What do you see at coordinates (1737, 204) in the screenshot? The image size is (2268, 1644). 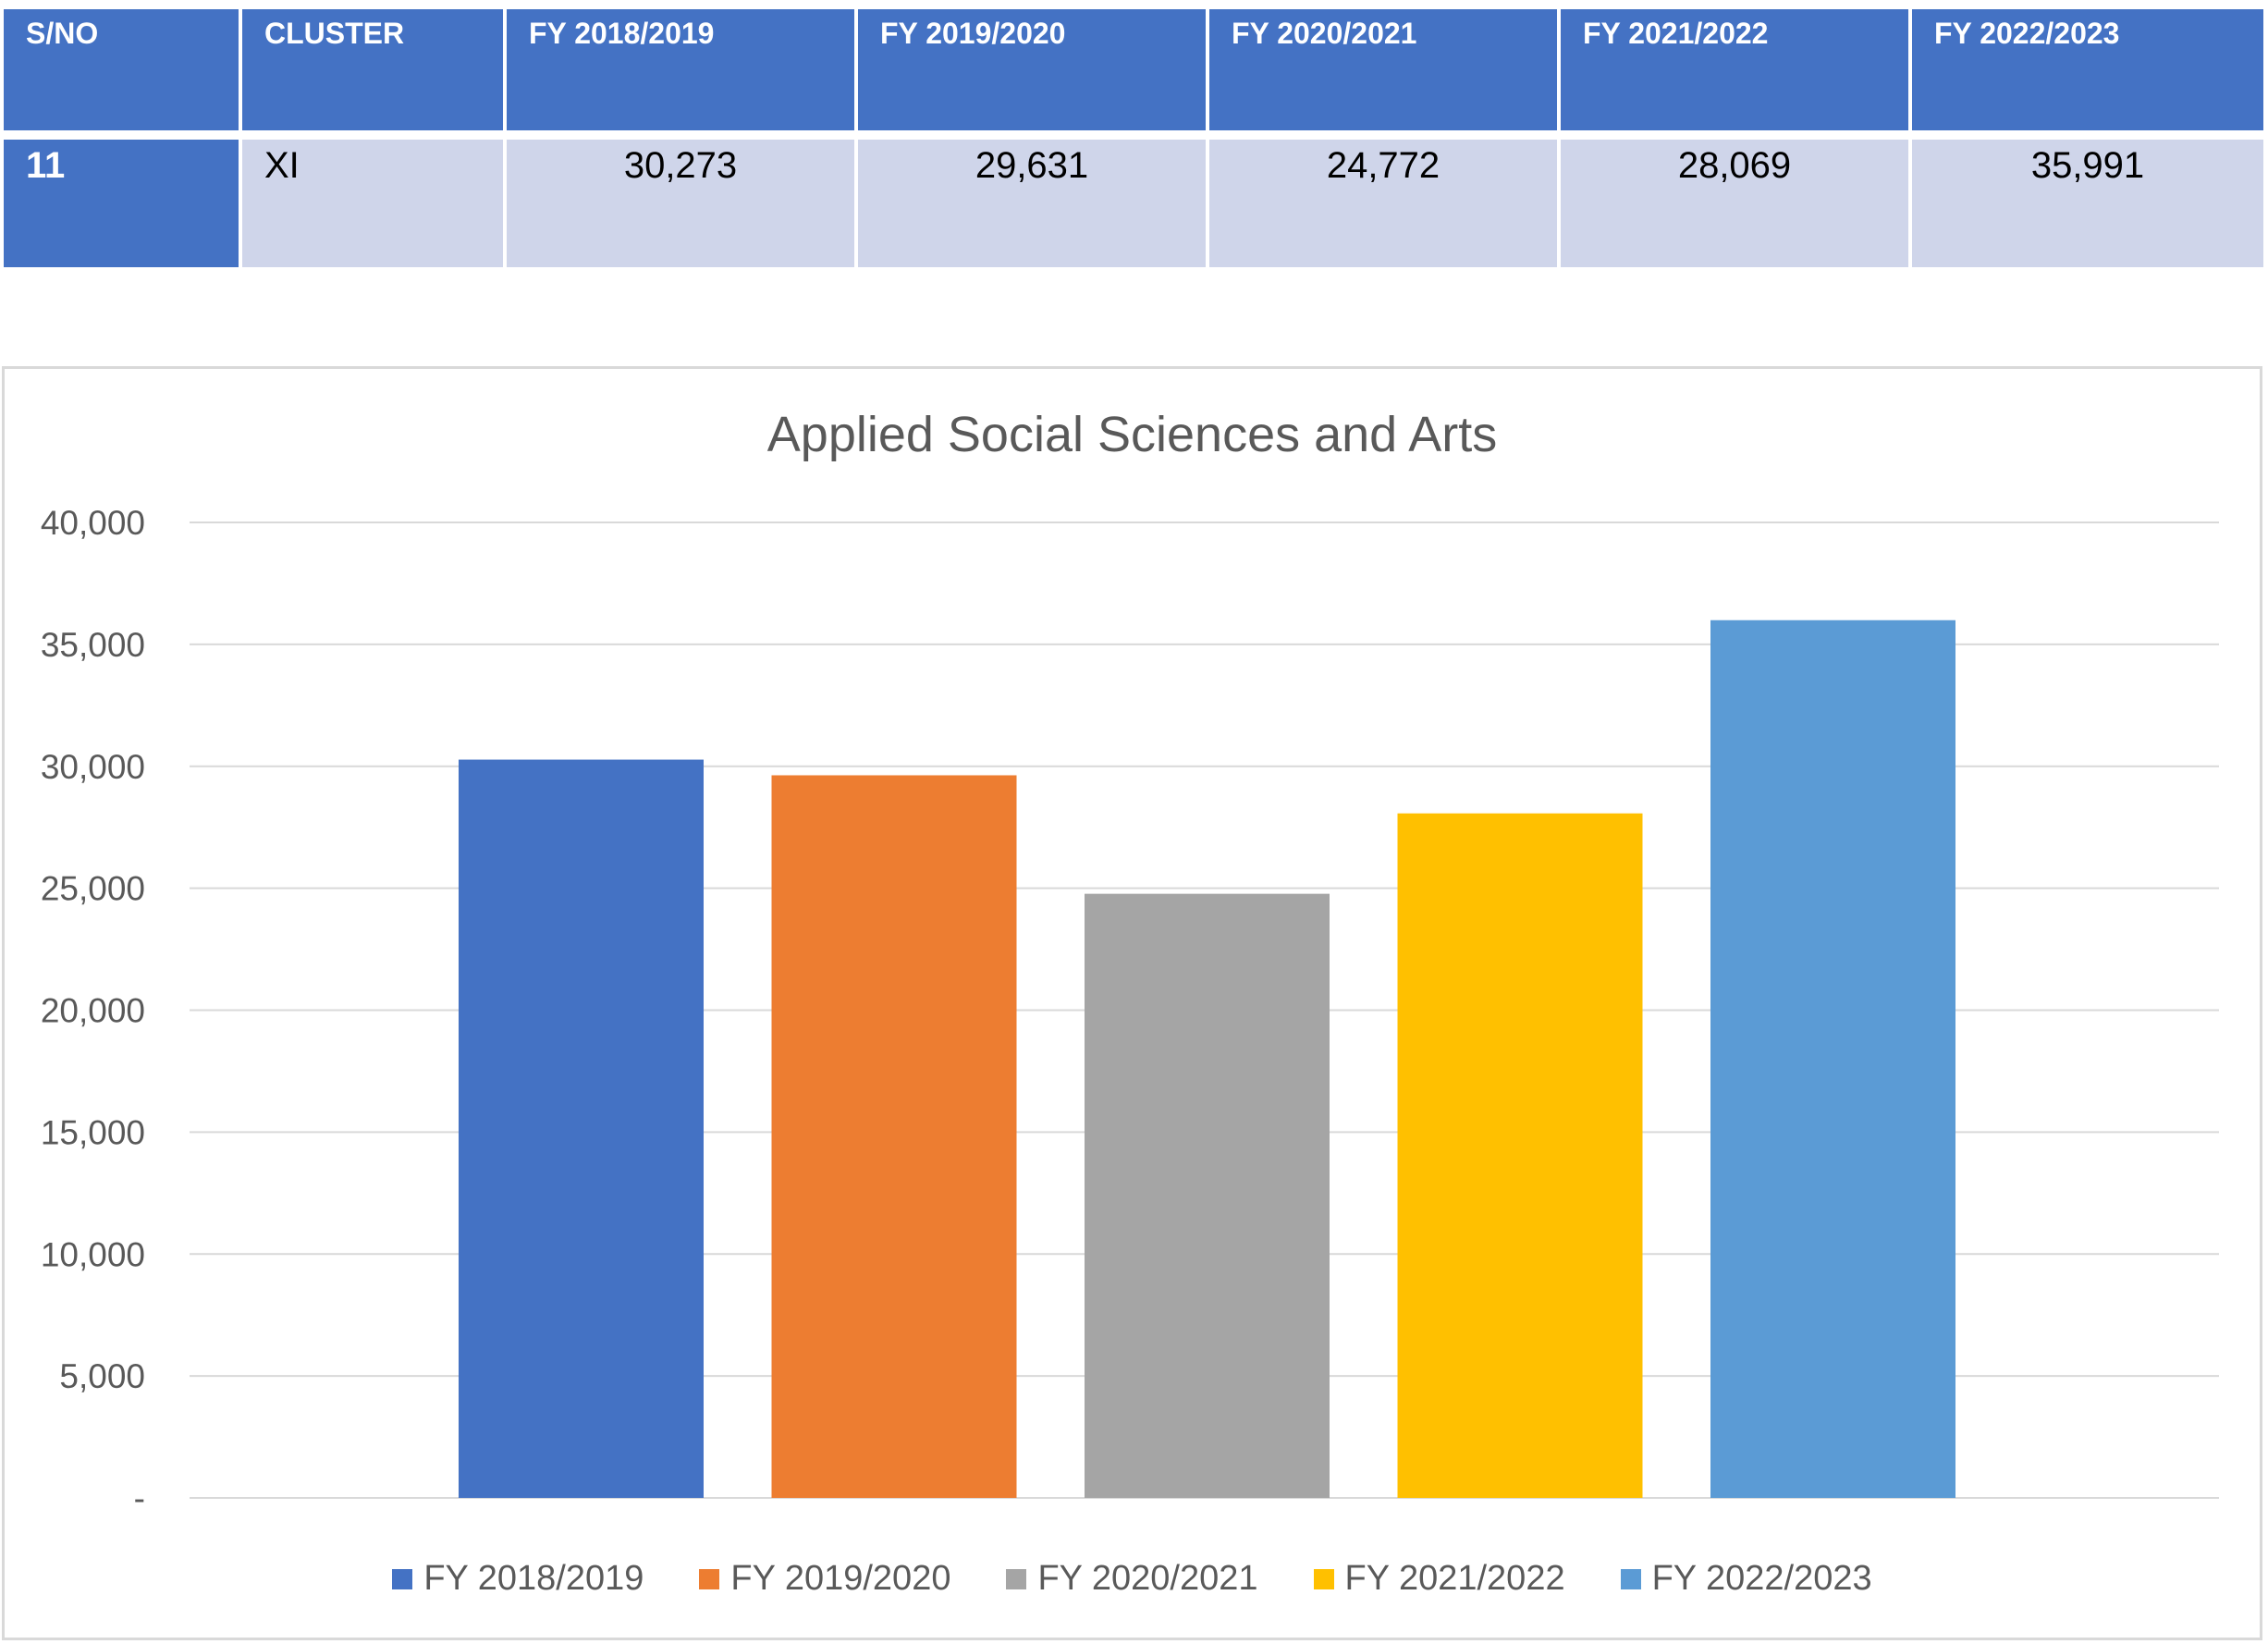 I see `cell-fy-2021-2022: 28,069` at bounding box center [1737, 204].